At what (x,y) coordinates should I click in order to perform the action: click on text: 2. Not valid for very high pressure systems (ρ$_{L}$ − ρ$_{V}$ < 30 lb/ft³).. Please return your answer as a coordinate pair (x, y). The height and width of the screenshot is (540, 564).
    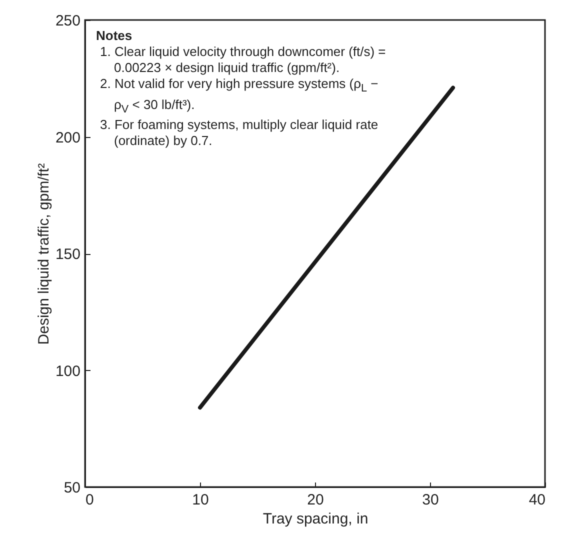
    Looking at the image, I should click on (239, 96).